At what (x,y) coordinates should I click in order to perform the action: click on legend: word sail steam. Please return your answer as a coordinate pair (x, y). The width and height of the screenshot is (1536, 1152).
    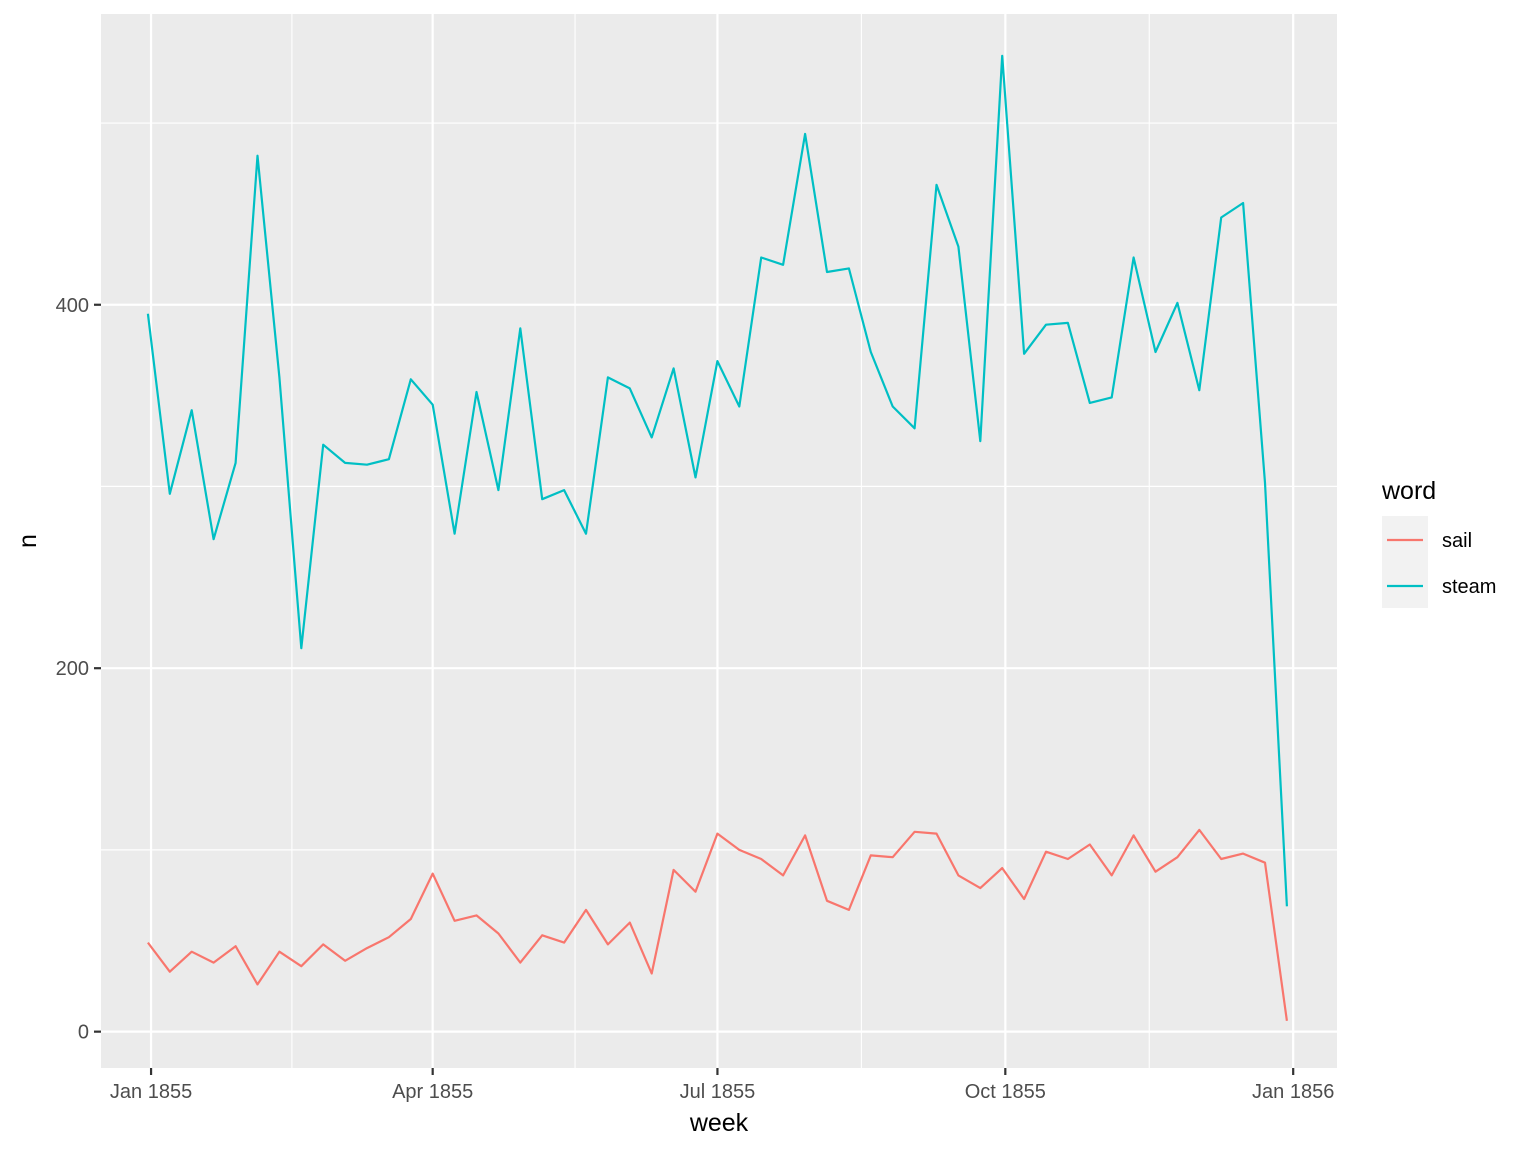
    Looking at the image, I should click on (1438, 542).